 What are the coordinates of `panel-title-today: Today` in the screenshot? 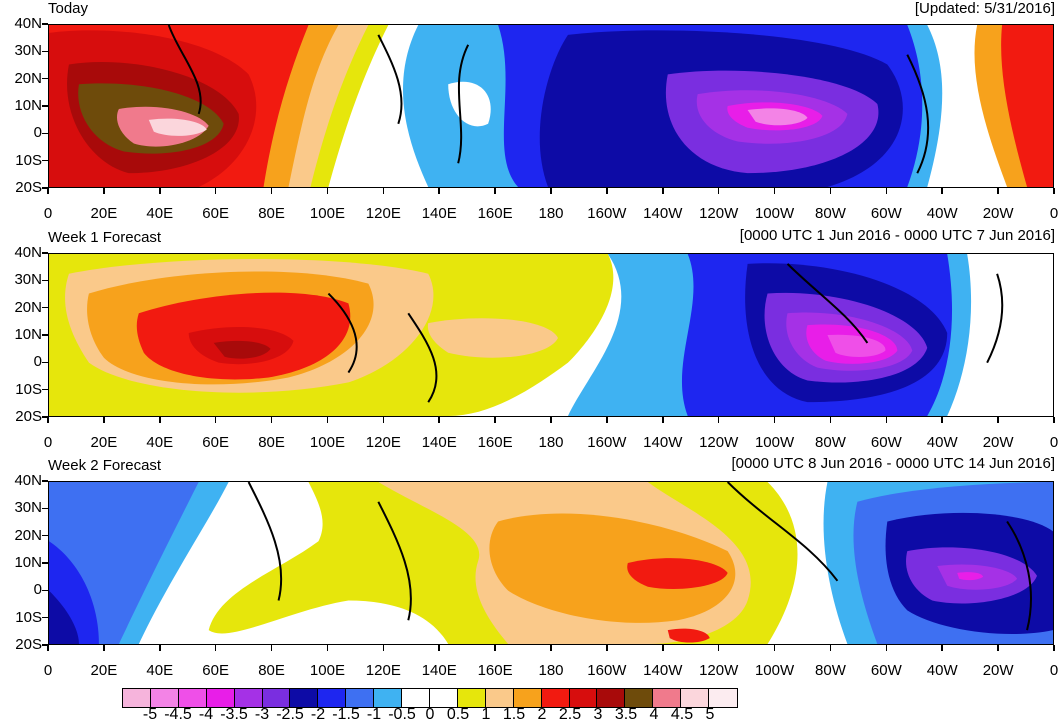 It's located at (68, 8).